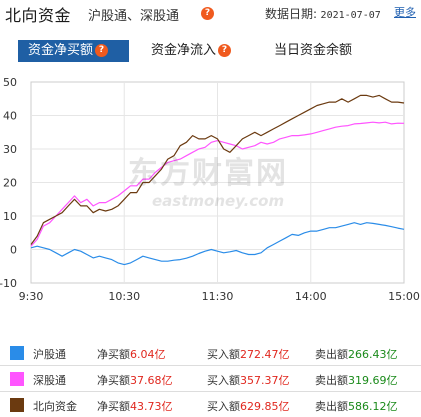 The image size is (421, 417). I want to click on legend-buy: 买入额357.37亿, so click(248, 380).